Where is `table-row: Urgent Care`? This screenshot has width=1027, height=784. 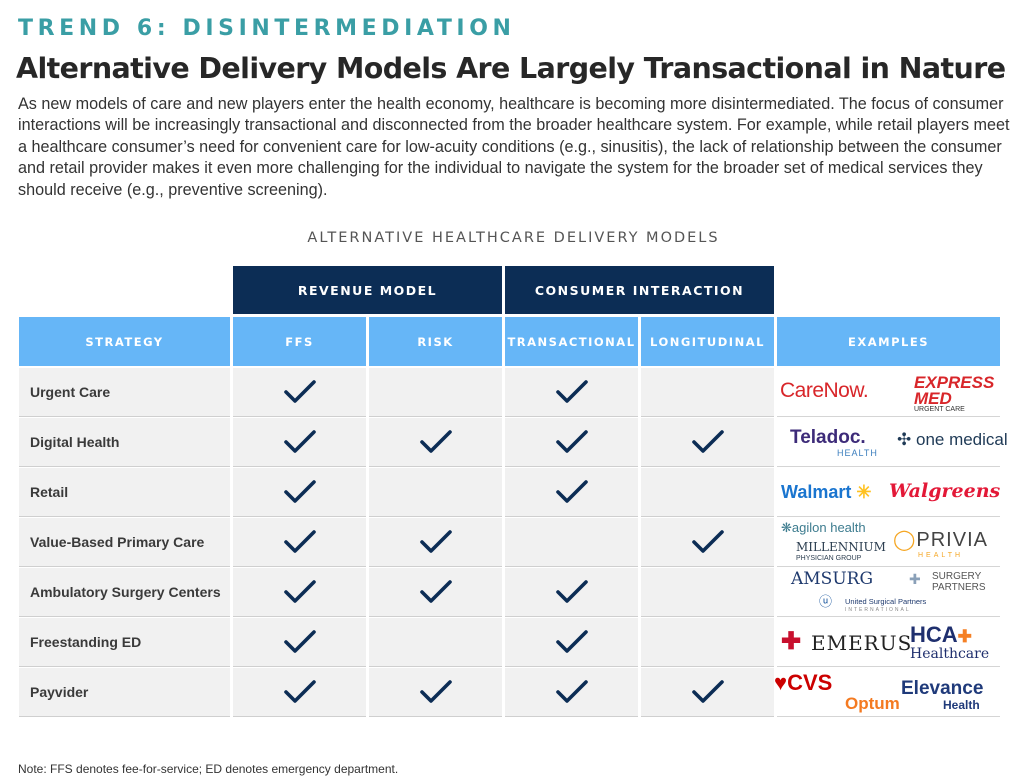
table-row: Urgent Care is located at coordinates (396, 393).